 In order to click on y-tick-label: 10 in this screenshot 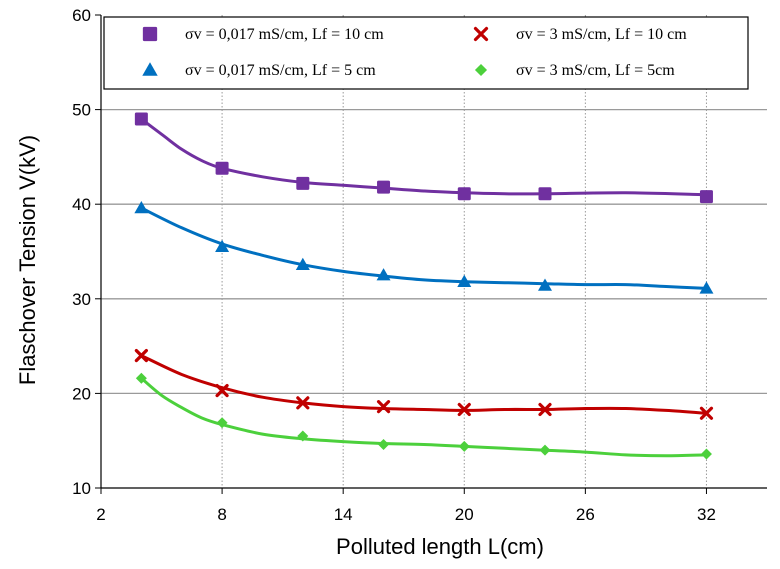, I will do `click(81, 488)`.